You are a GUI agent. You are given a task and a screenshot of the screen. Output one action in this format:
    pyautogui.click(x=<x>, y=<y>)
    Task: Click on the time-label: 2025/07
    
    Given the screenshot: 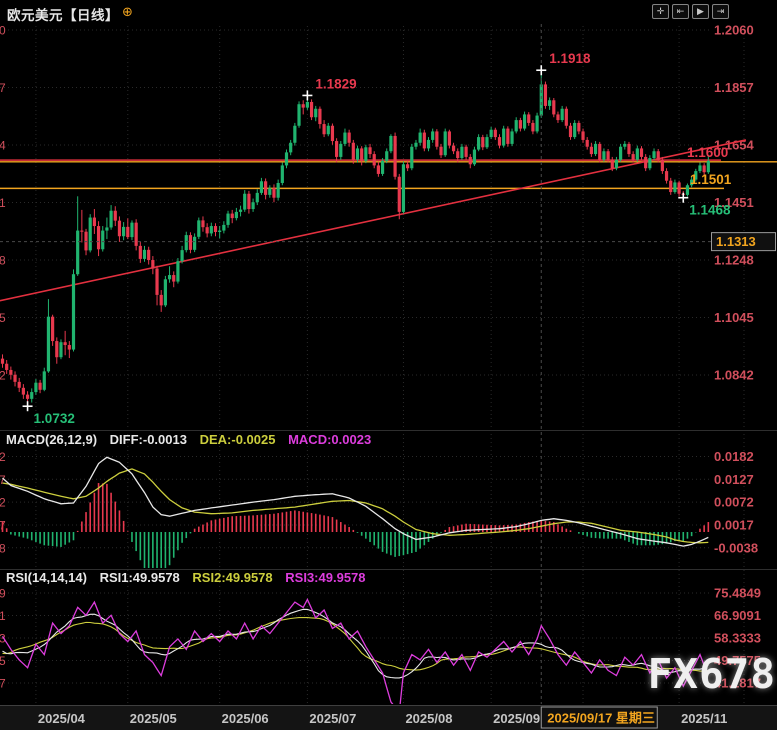 What is the action you would take?
    pyautogui.click(x=332, y=718)
    